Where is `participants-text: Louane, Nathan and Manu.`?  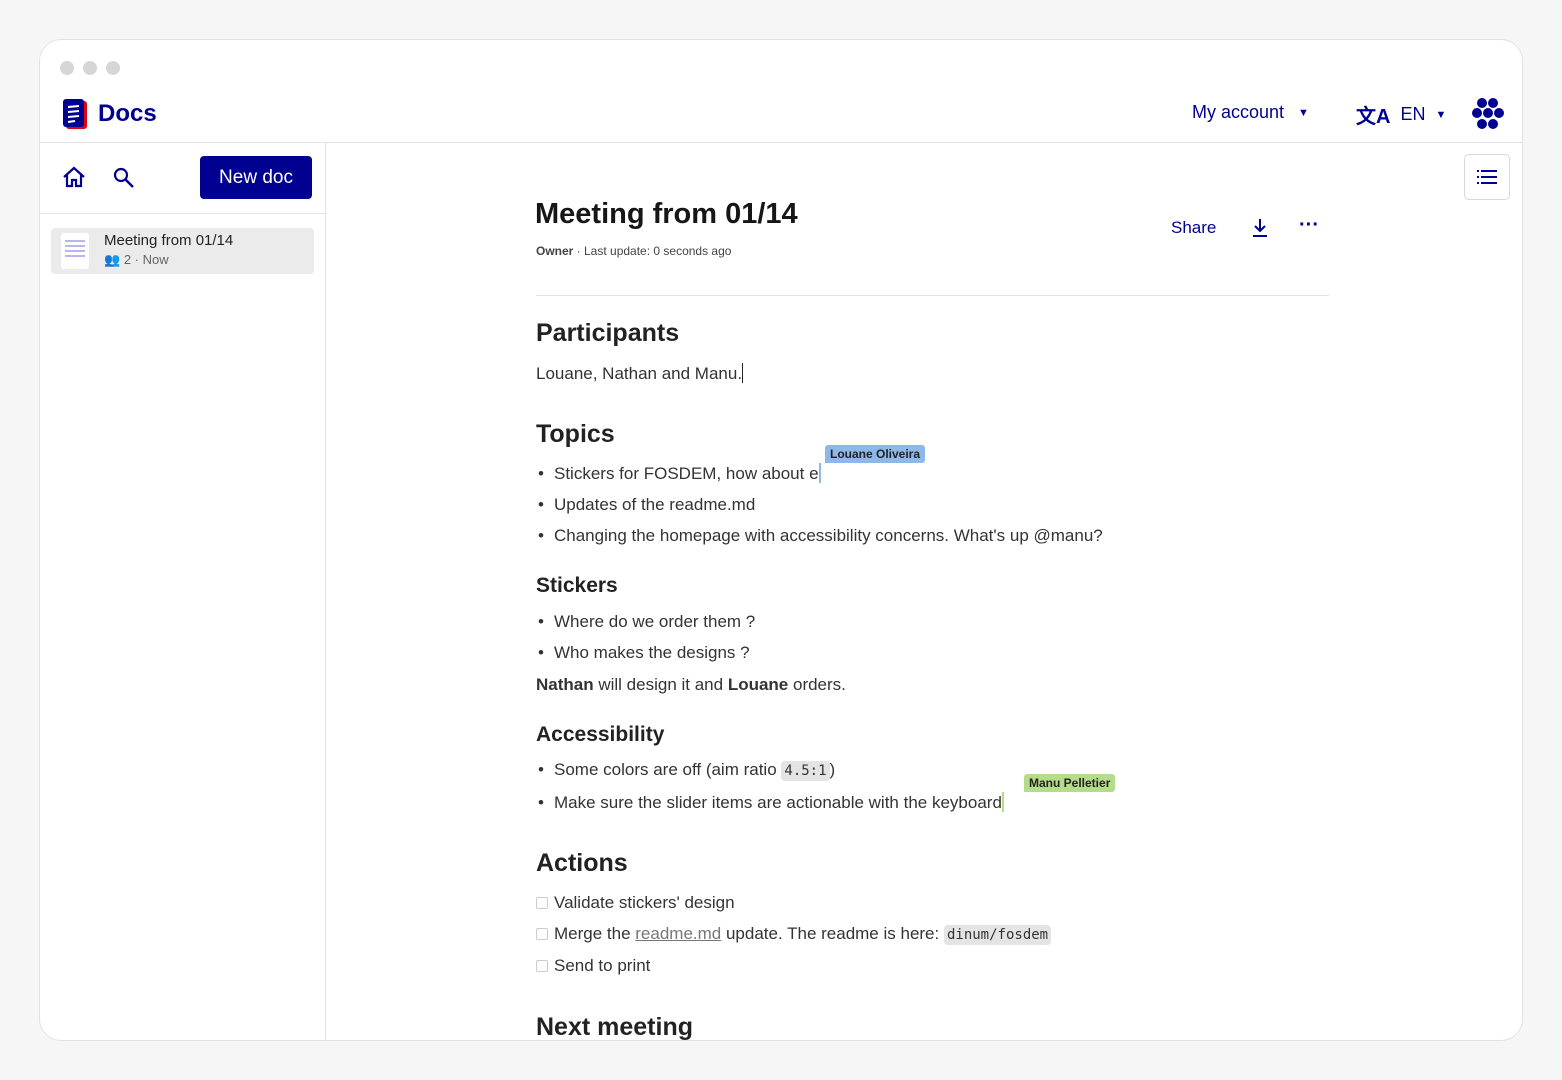
participants-text: Louane, Nathan and Manu. is located at coordinates (640, 373).